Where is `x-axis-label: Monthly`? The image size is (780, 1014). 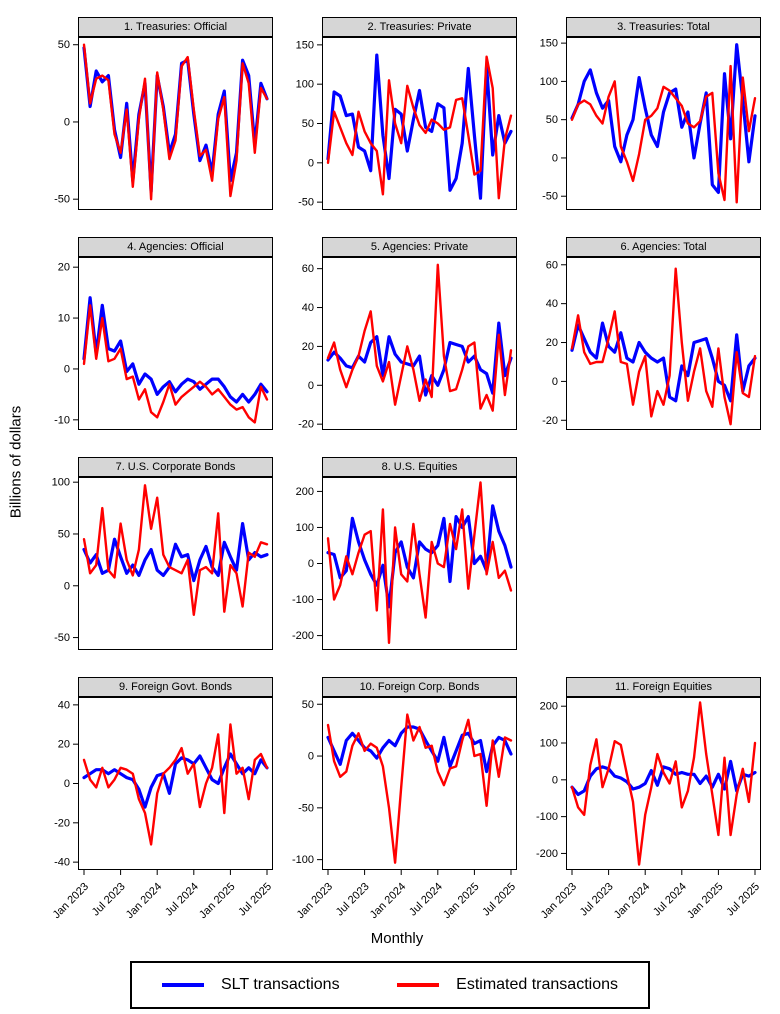 x-axis-label: Monthly is located at coordinates (397, 938).